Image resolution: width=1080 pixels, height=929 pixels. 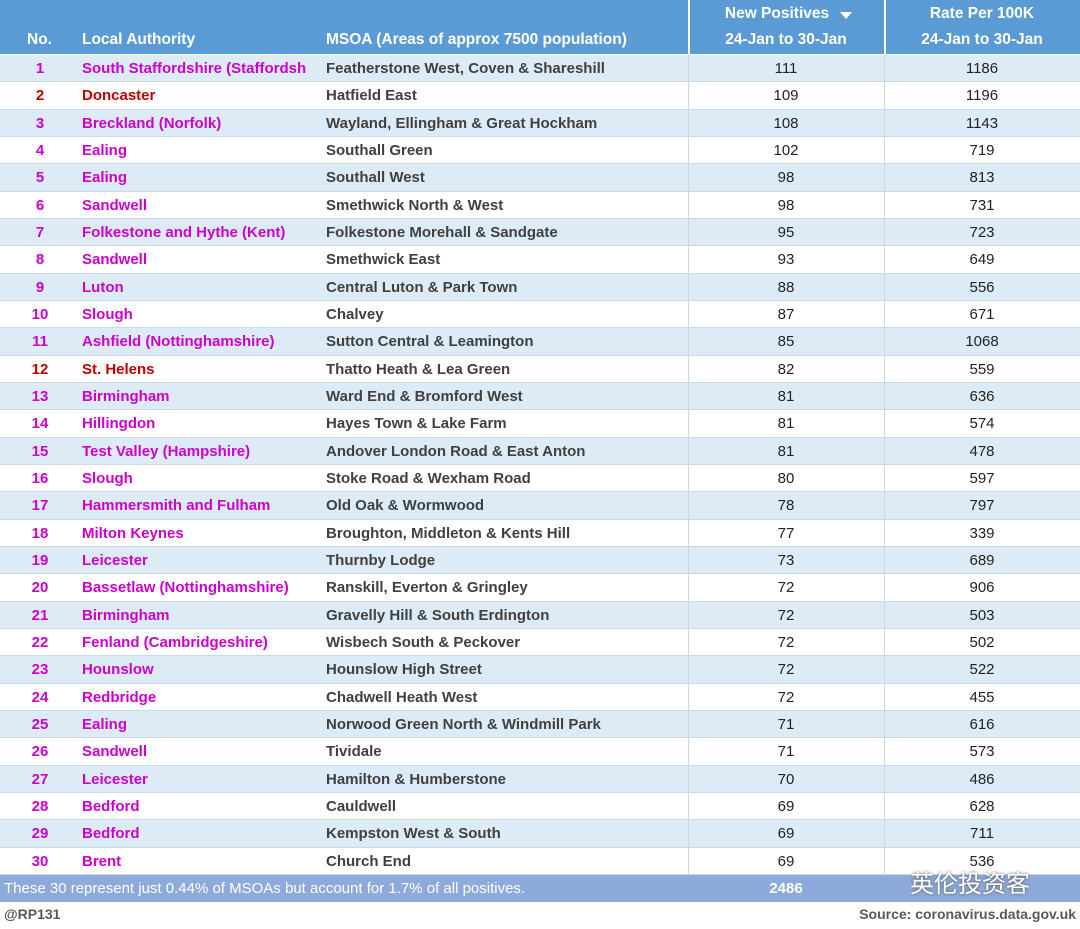 I want to click on new-positives: 82, so click(x=786, y=369).